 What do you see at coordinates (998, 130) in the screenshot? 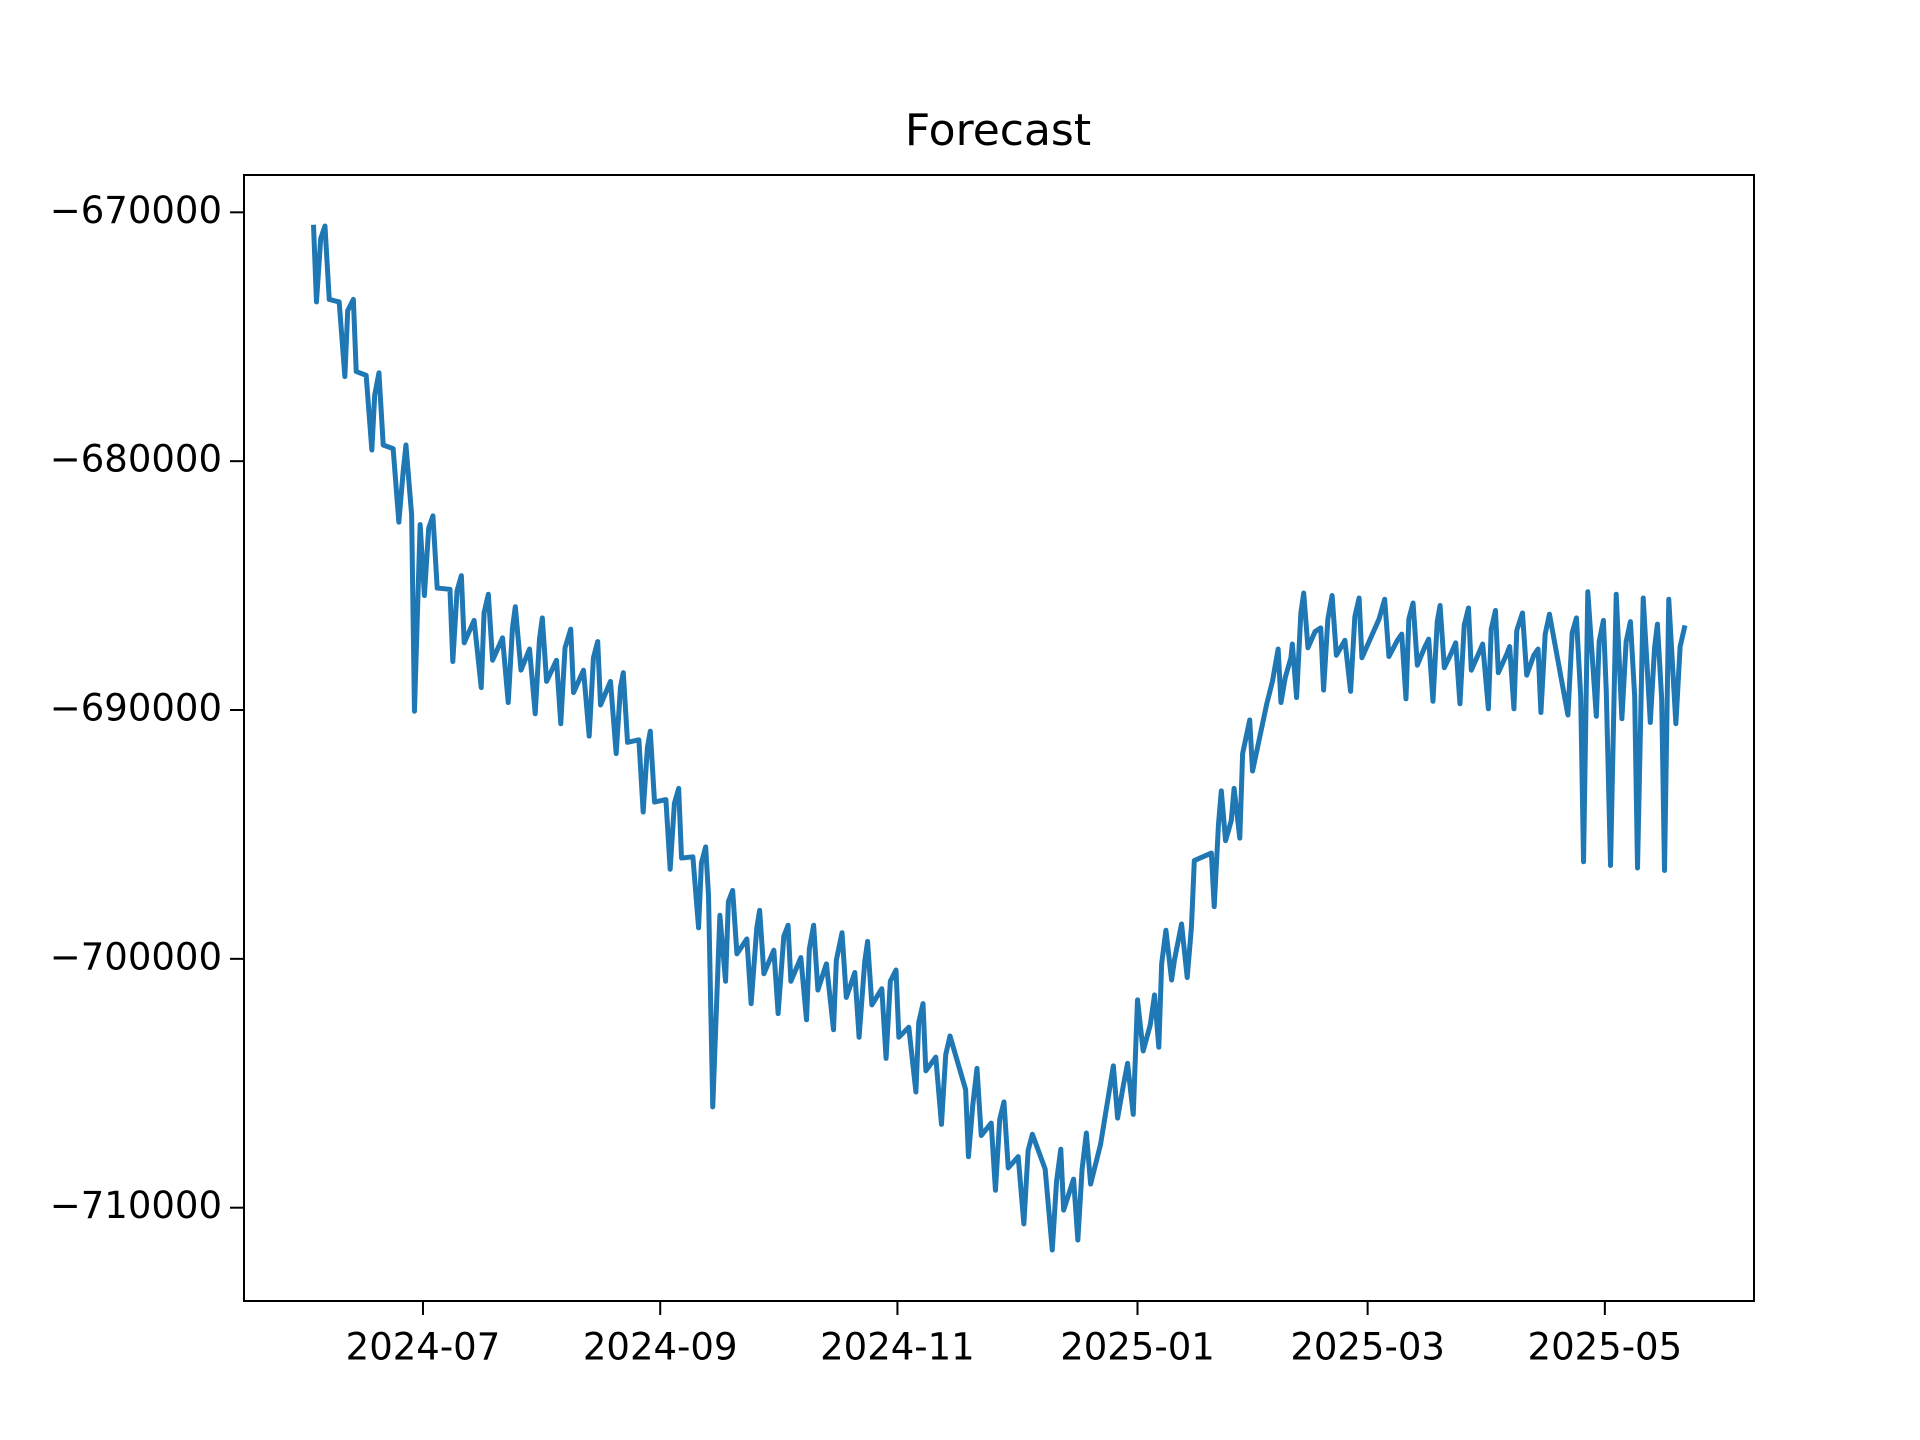
I see `chart-title: Forecast` at bounding box center [998, 130].